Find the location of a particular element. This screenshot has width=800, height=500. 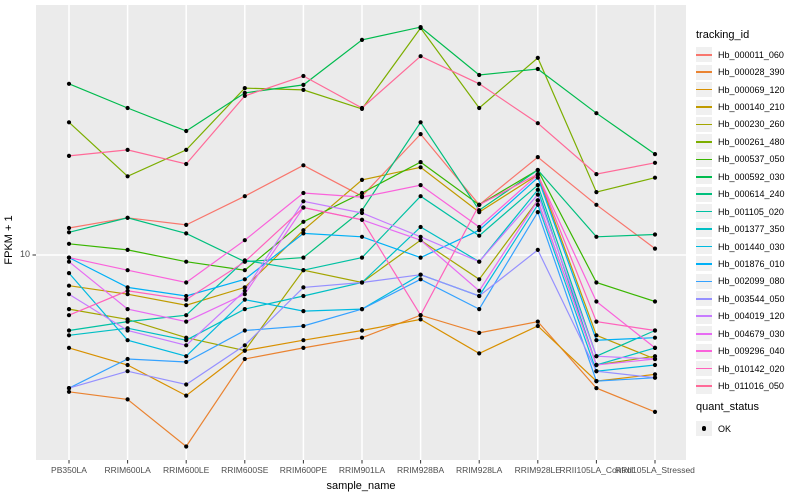

legend-entry: Hb_011016_050 is located at coordinates (740, 385).